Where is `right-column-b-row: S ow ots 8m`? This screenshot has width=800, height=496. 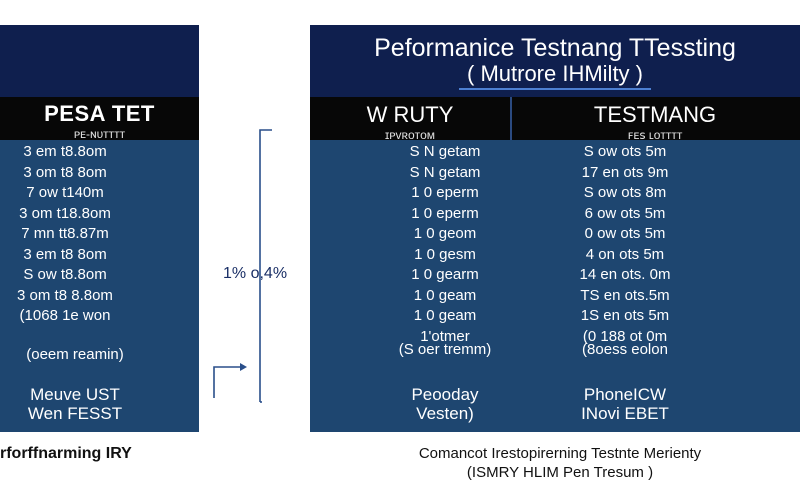
right-column-b-row: S ow ots 8m is located at coordinates (625, 192).